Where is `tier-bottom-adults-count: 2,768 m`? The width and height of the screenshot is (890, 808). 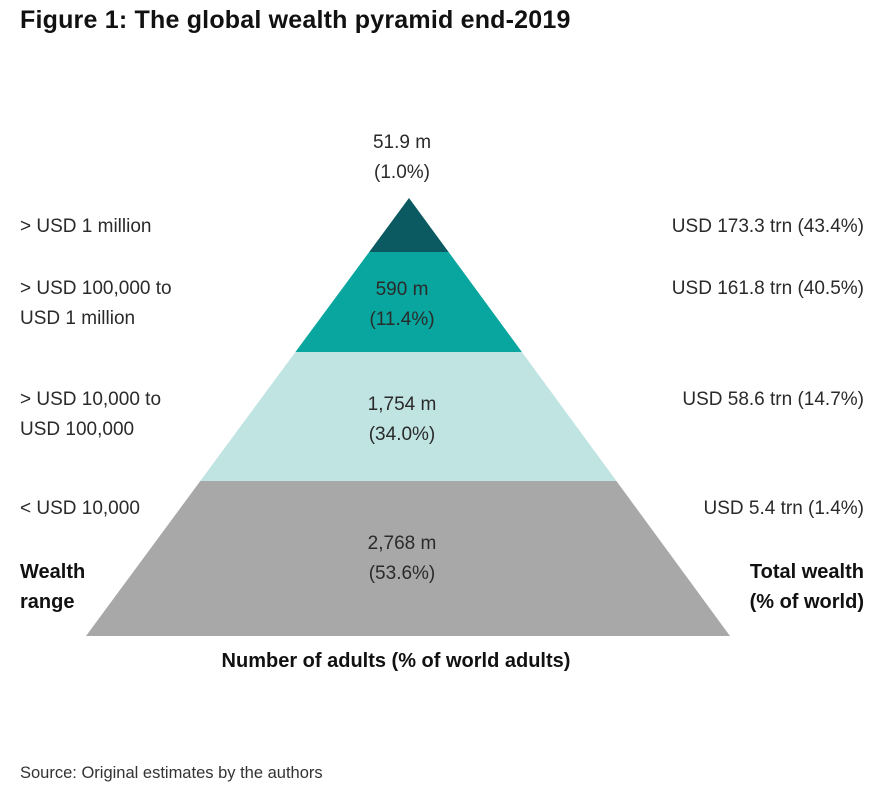 tier-bottom-adults-count: 2,768 m is located at coordinates (402, 543).